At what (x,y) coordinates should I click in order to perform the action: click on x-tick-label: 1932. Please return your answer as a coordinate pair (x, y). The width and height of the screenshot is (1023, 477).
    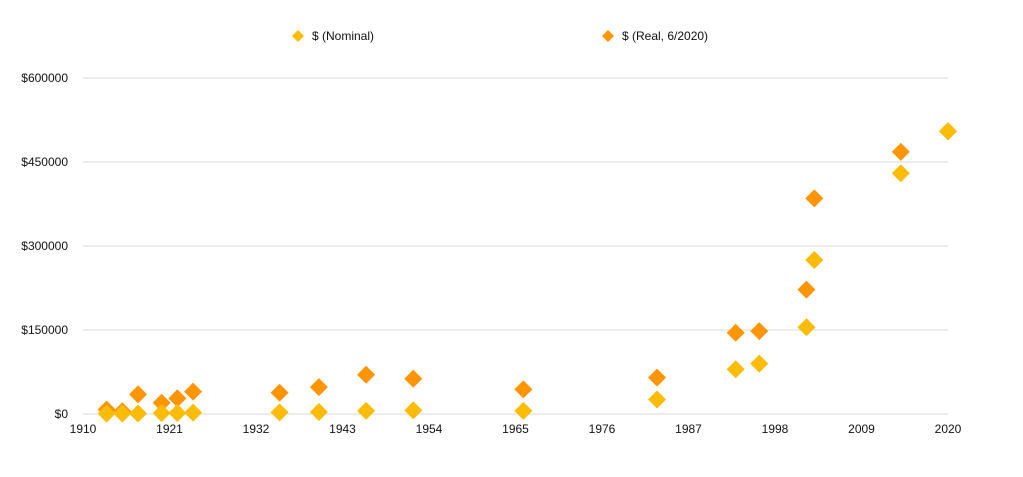
    Looking at the image, I should click on (256, 429).